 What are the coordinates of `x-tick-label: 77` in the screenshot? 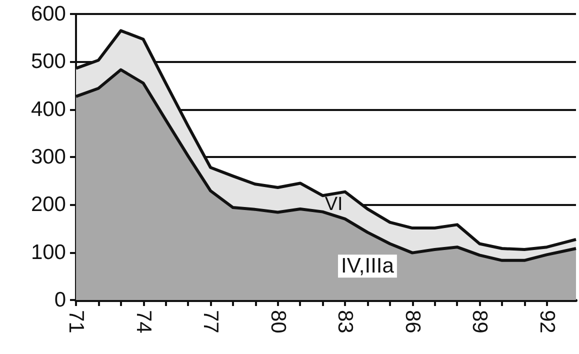 It's located at (210, 322).